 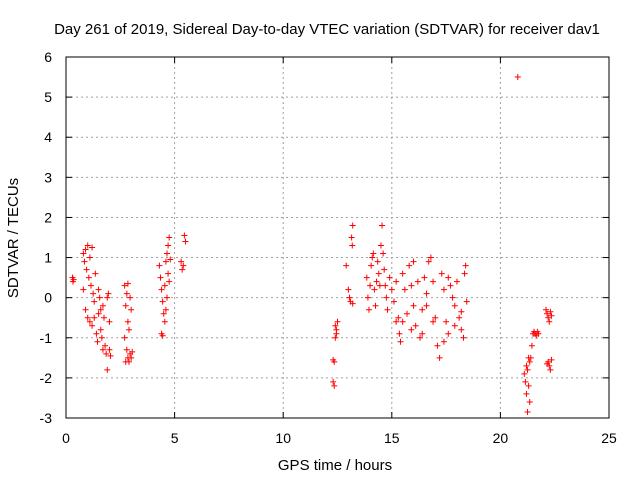 What do you see at coordinates (48, 258) in the screenshot?
I see `y-tick-label: 1` at bounding box center [48, 258].